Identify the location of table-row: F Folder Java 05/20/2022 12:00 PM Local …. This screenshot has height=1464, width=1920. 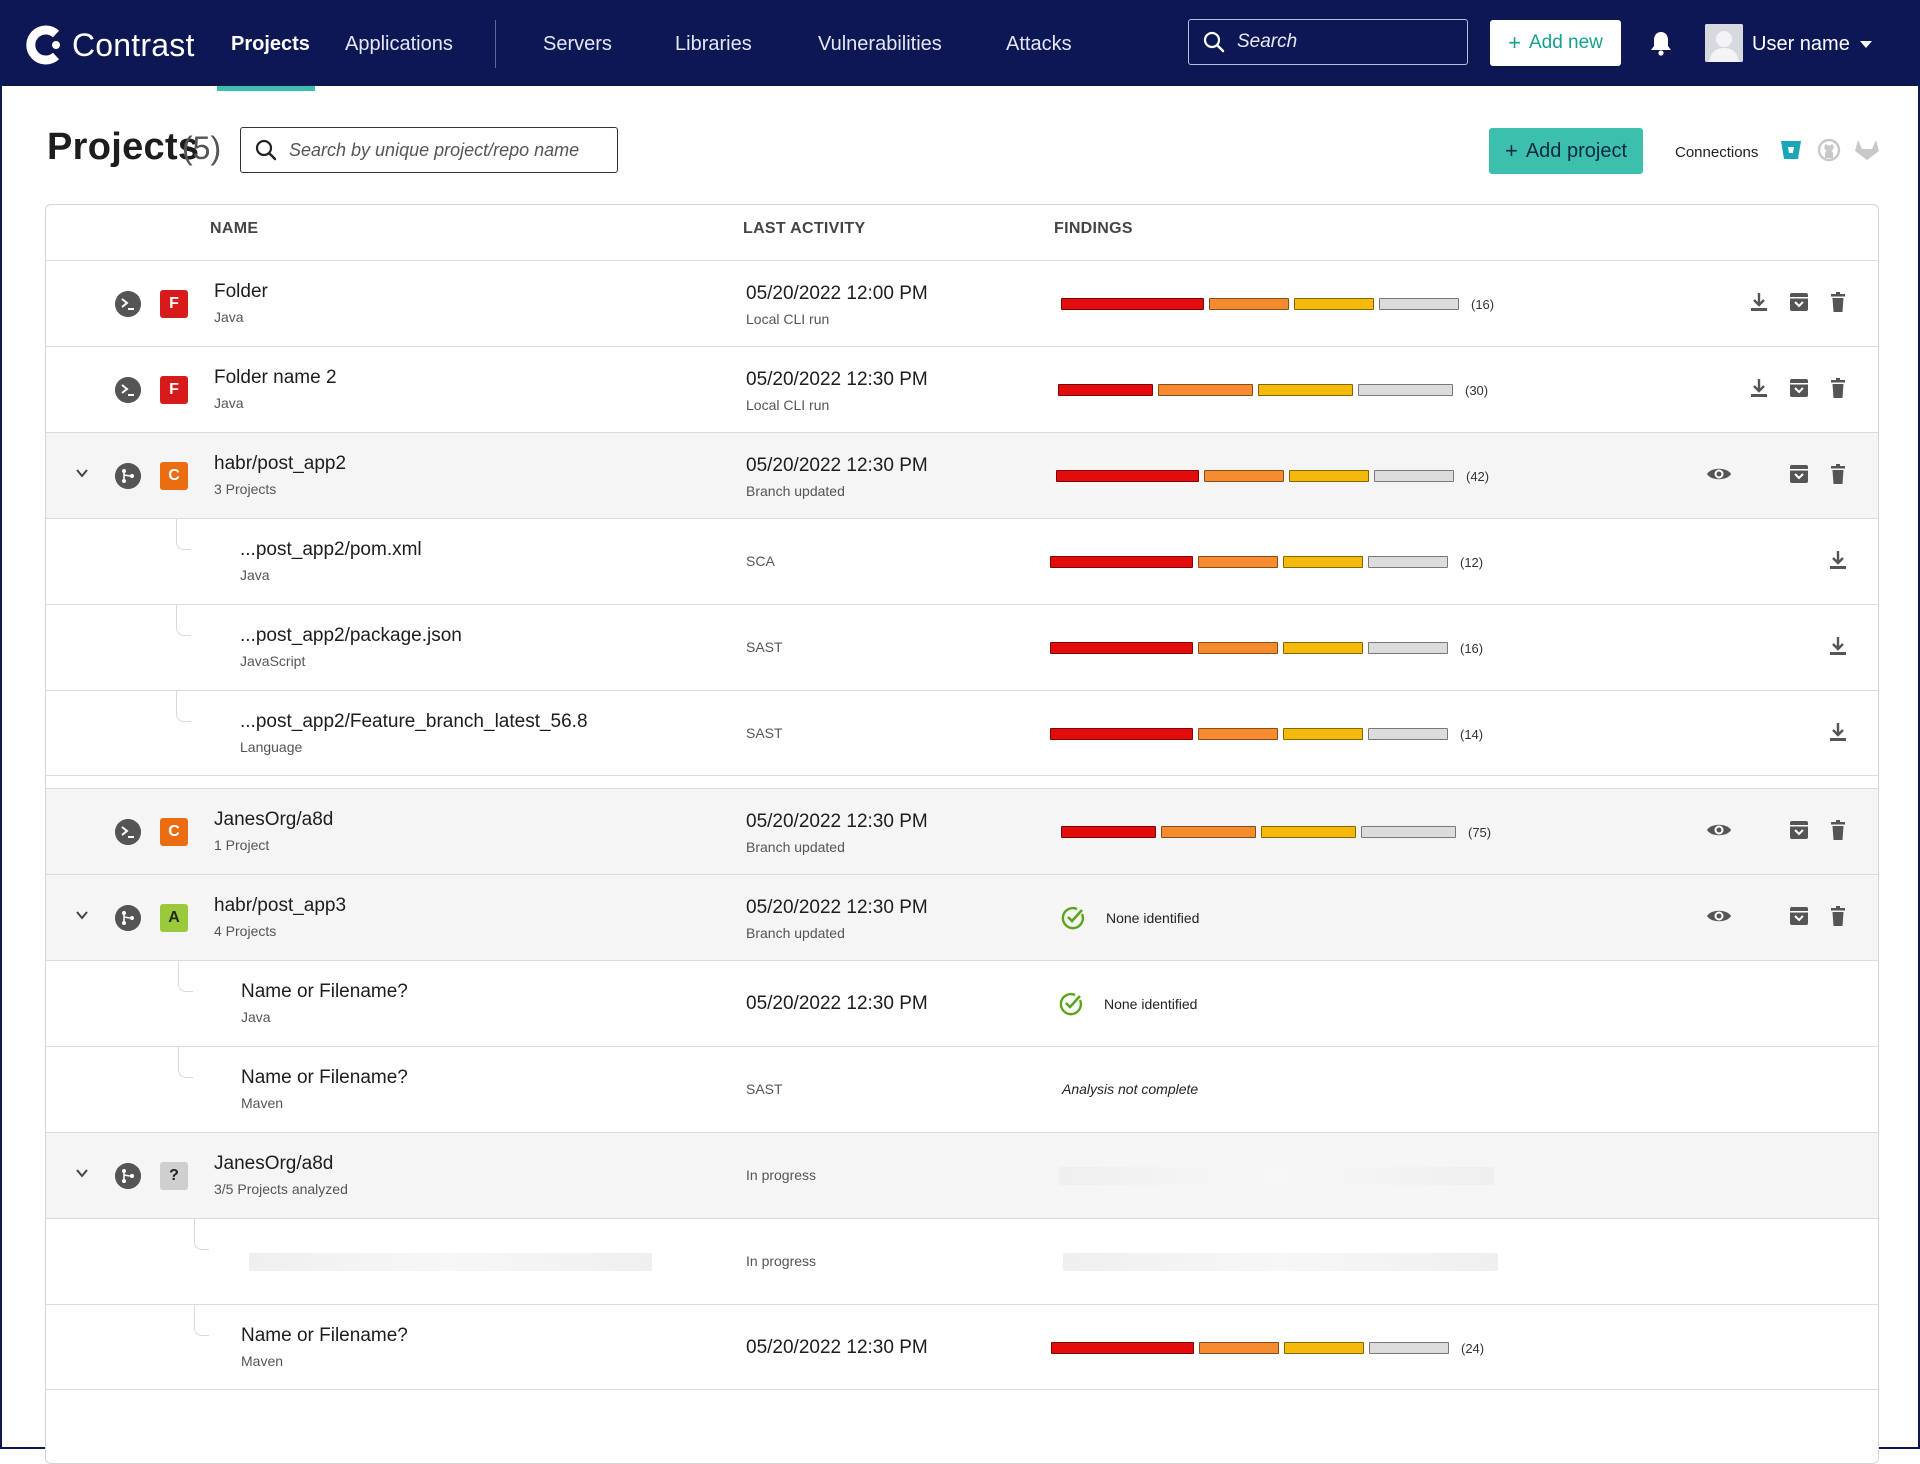
(962, 303).